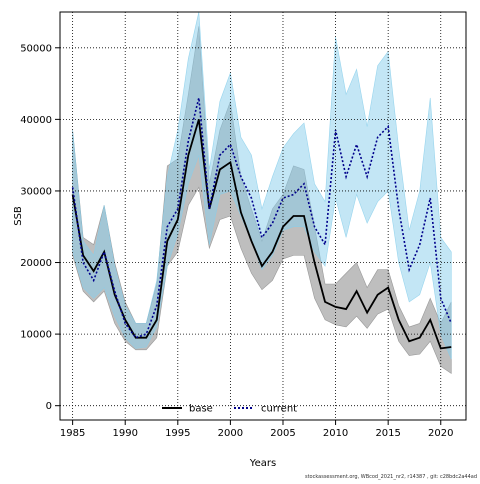 The image size is (480, 484). What do you see at coordinates (279, 409) in the screenshot?
I see `legend-label-current: current` at bounding box center [279, 409].